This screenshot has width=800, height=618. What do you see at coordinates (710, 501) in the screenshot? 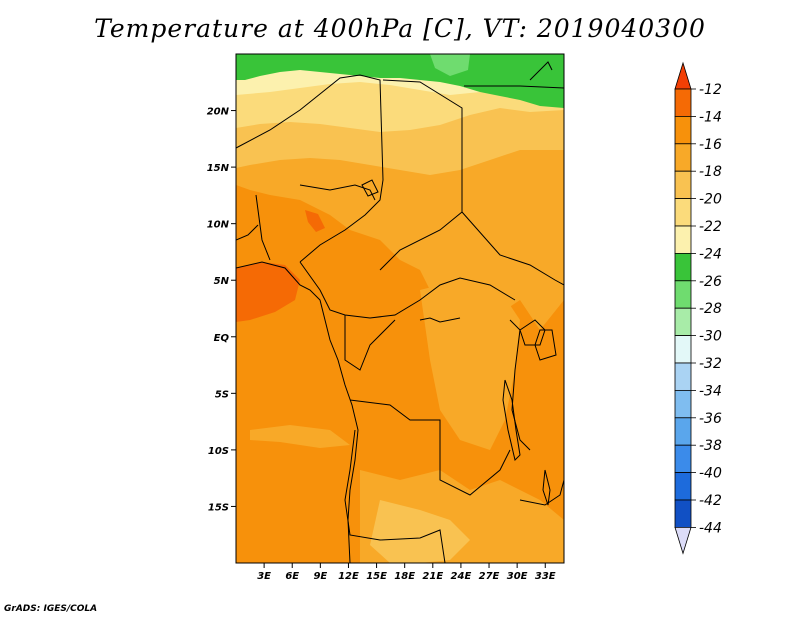
I see `colorbar-label: -42` at bounding box center [710, 501].